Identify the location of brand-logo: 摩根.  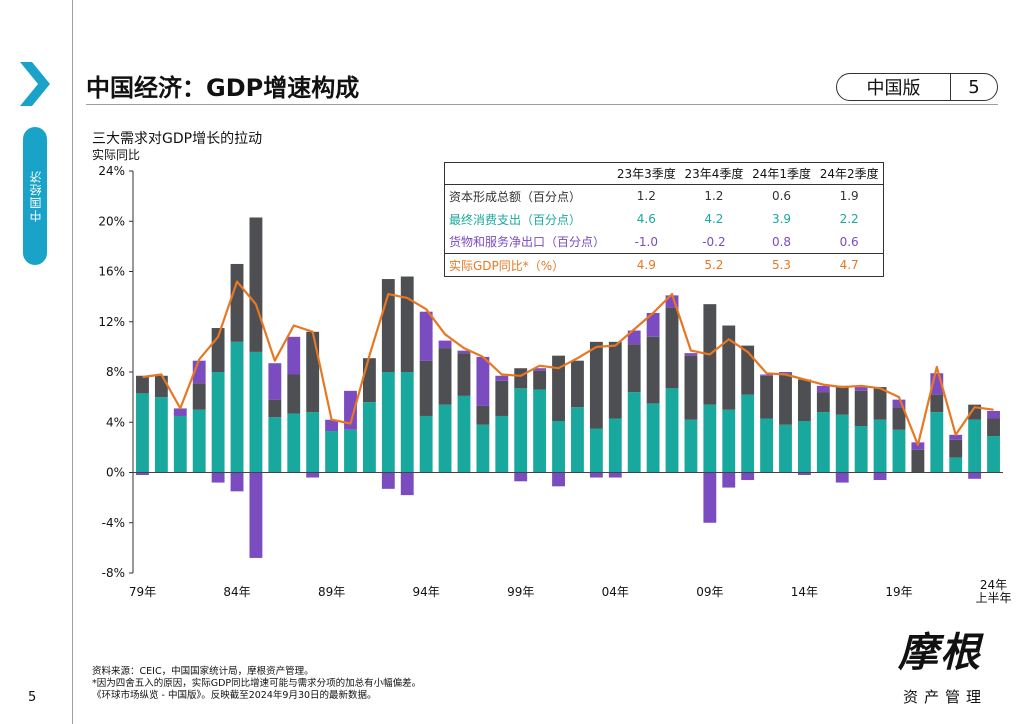
(940, 652).